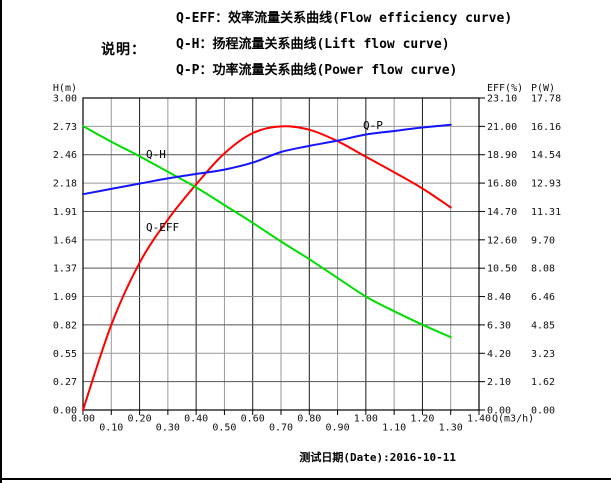  What do you see at coordinates (543, 411) in the screenshot?
I see `p-tick-label: 0.00` at bounding box center [543, 411].